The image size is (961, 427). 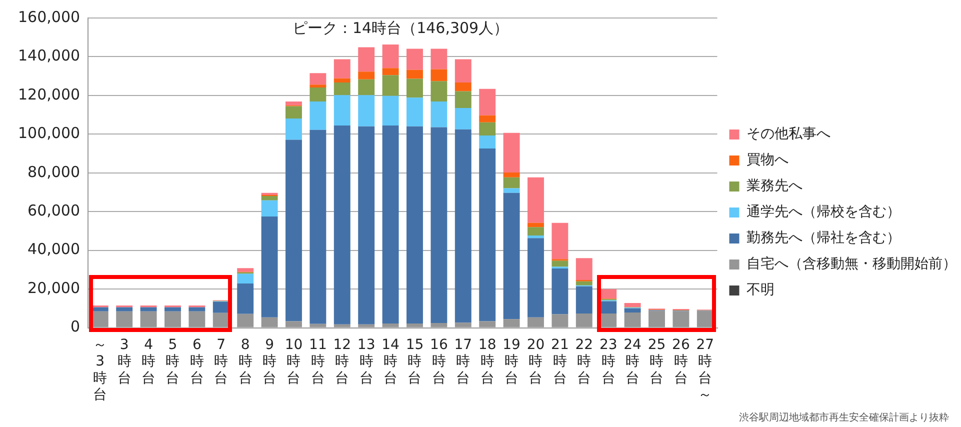 I want to click on x-tick-label: 12時台, so click(x=342, y=361).